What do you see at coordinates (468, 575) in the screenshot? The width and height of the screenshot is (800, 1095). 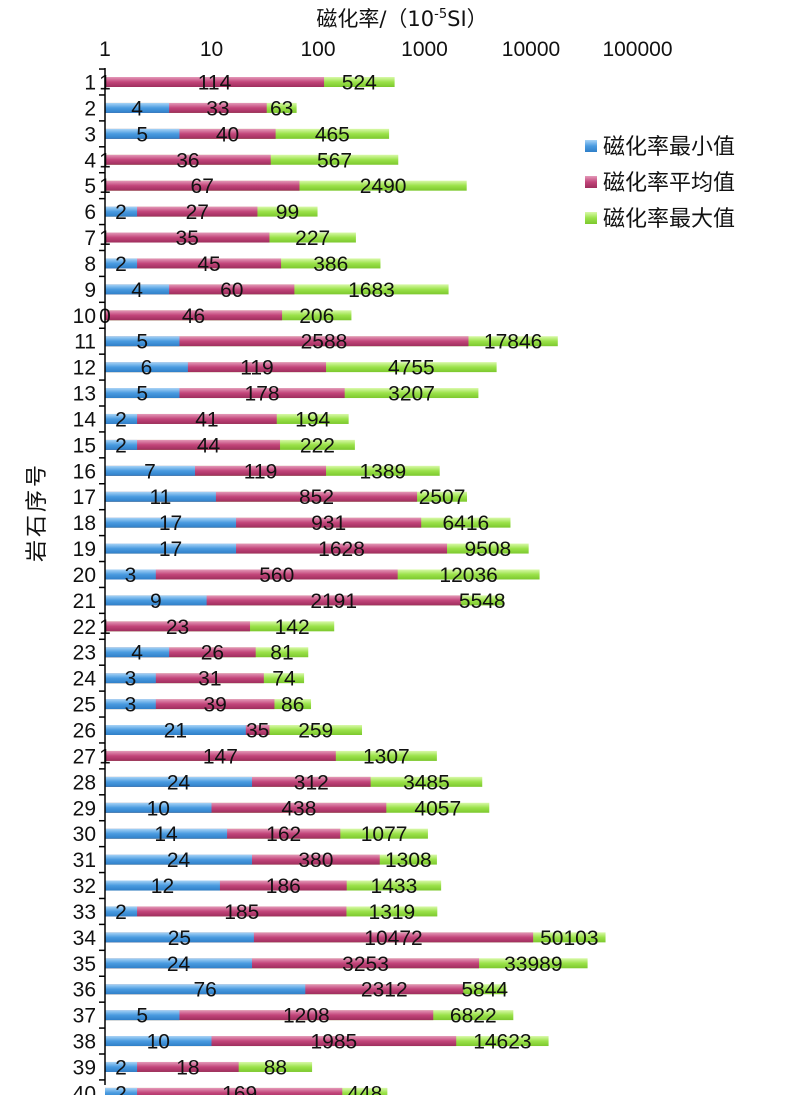 I see `value-label-max-20: 12036` at bounding box center [468, 575].